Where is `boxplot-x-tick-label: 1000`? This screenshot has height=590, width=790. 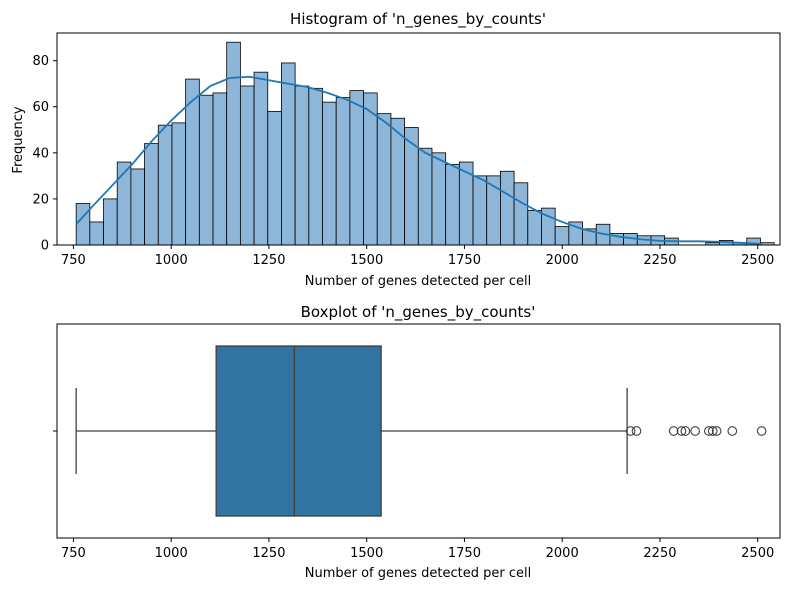
boxplot-x-tick-label: 1000 is located at coordinates (171, 553).